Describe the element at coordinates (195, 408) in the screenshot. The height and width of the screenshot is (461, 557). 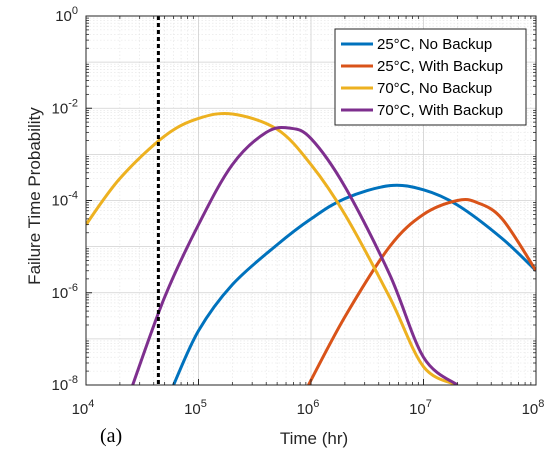
I see `x-tick-label: 10⁵` at that location.